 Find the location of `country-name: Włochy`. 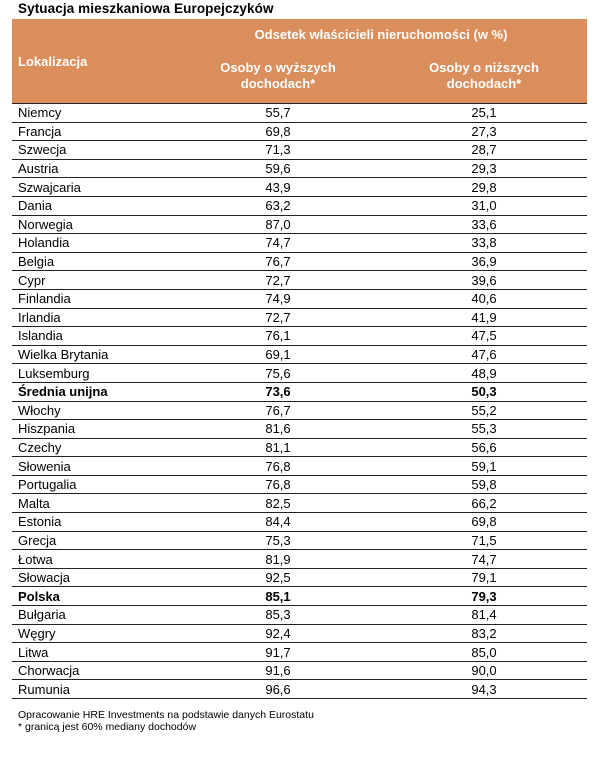

country-name: Włochy is located at coordinates (93, 411).